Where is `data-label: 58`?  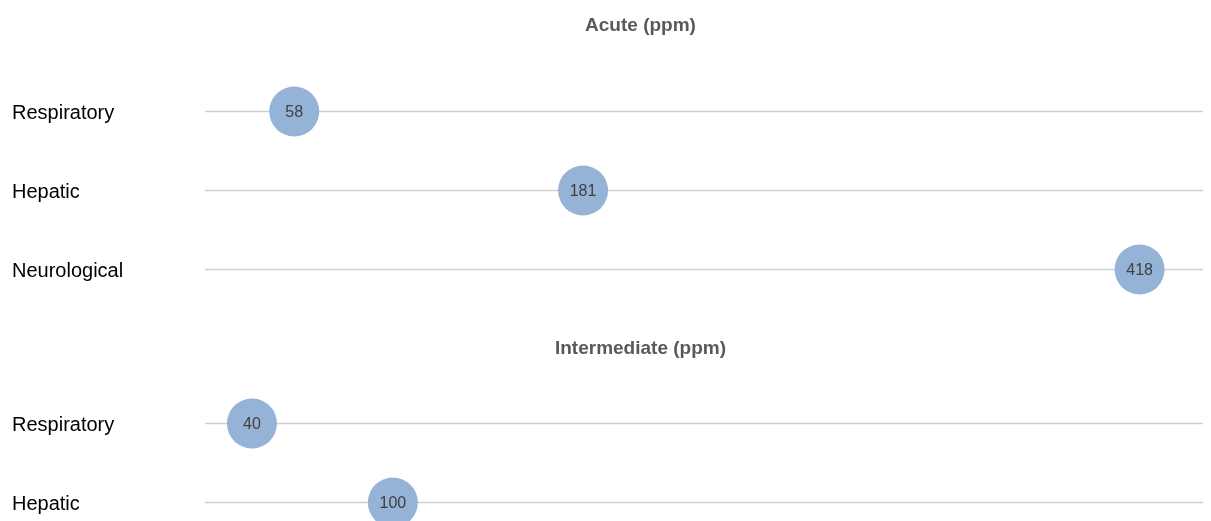
data-label: 58 is located at coordinates (294, 112).